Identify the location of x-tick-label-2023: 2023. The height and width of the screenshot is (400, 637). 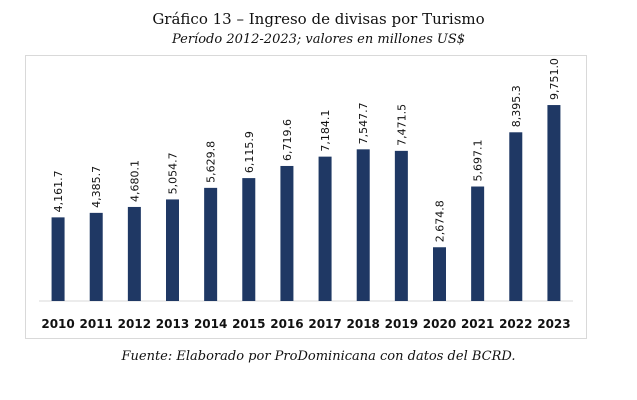
(553, 324).